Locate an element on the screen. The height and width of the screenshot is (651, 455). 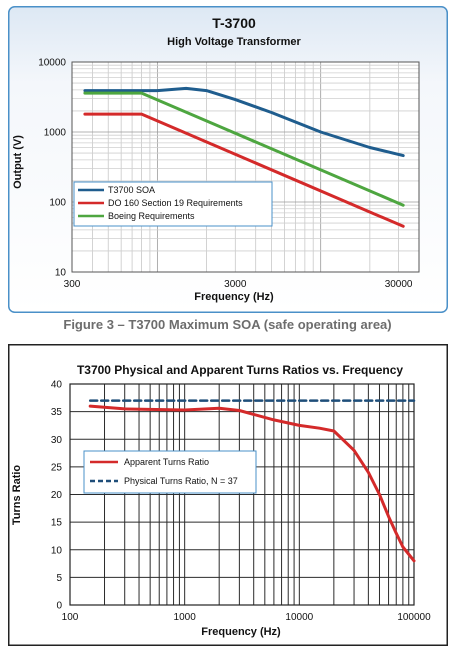
soa-x-tick-label: 30000 is located at coordinates (399, 284).